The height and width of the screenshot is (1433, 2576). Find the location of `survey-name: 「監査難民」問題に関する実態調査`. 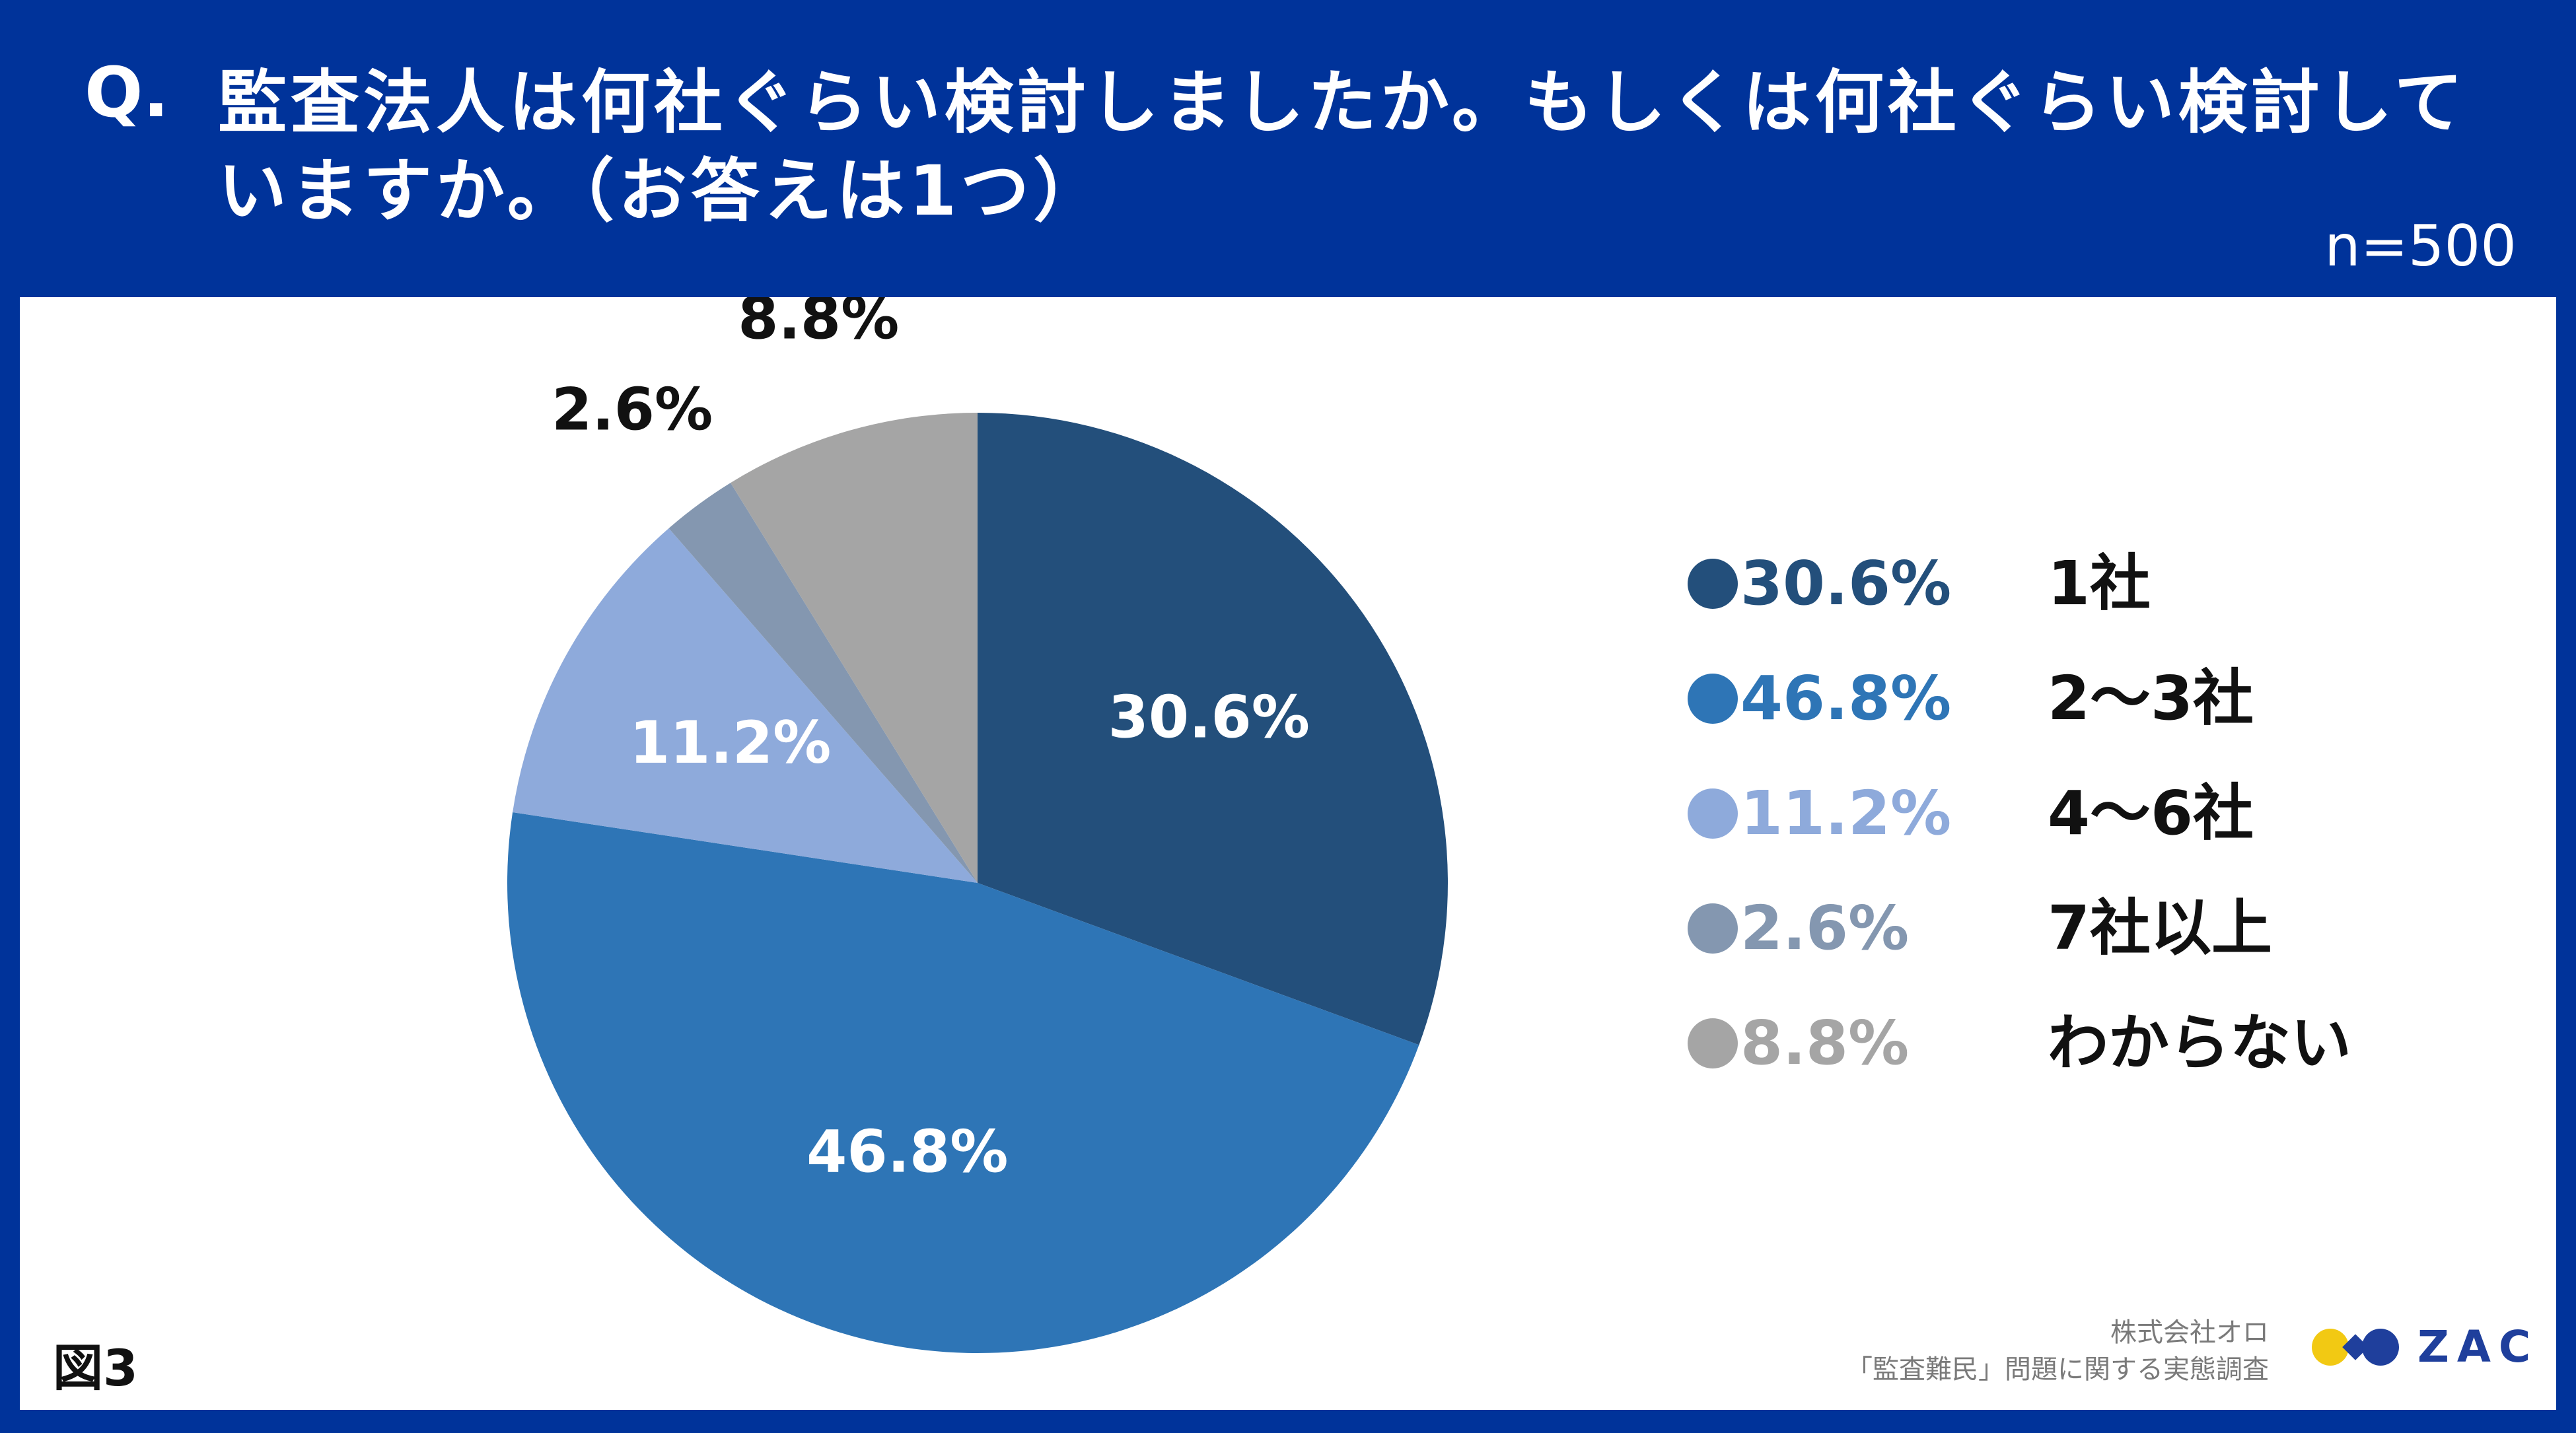

survey-name: 「監査難民」問題に関する実態調査 is located at coordinates (2057, 1369).